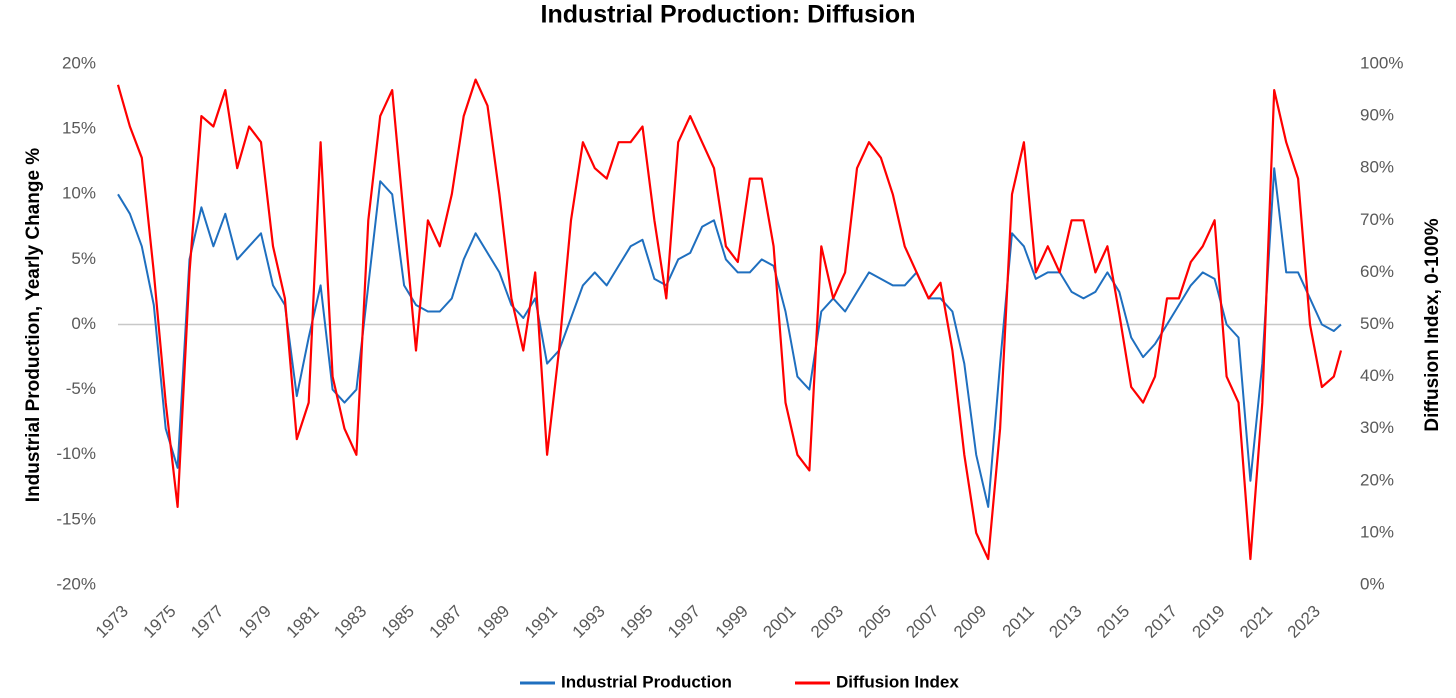 This screenshot has width=1456, height=698. Describe the element at coordinates (897, 681) in the screenshot. I see `legend-label: Diffusion Index` at that location.